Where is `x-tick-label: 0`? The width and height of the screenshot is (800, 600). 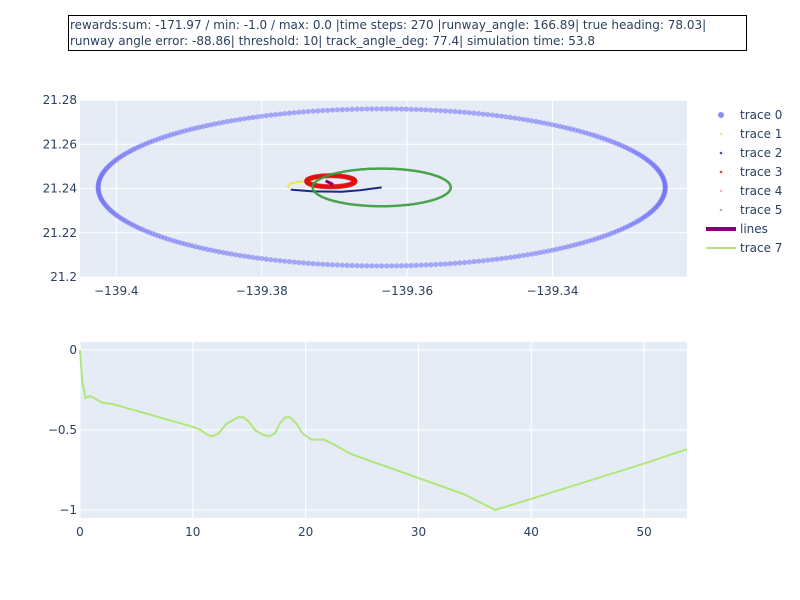 x-tick-label: 0 is located at coordinates (80, 532).